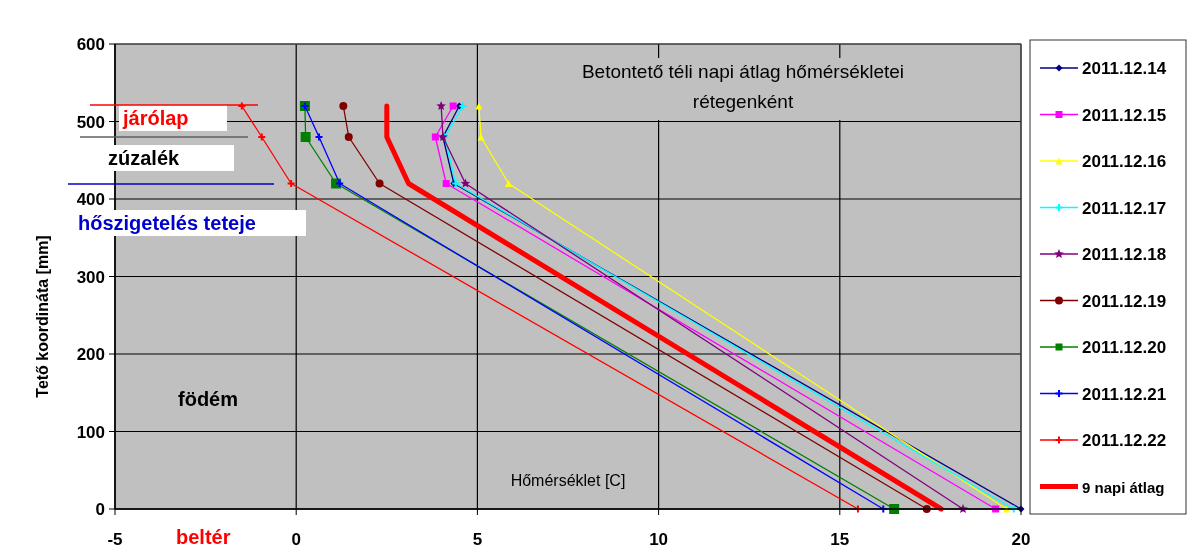  Describe the element at coordinates (1124, 394) in the screenshot. I see `legend-label: 2011.12.21` at that location.